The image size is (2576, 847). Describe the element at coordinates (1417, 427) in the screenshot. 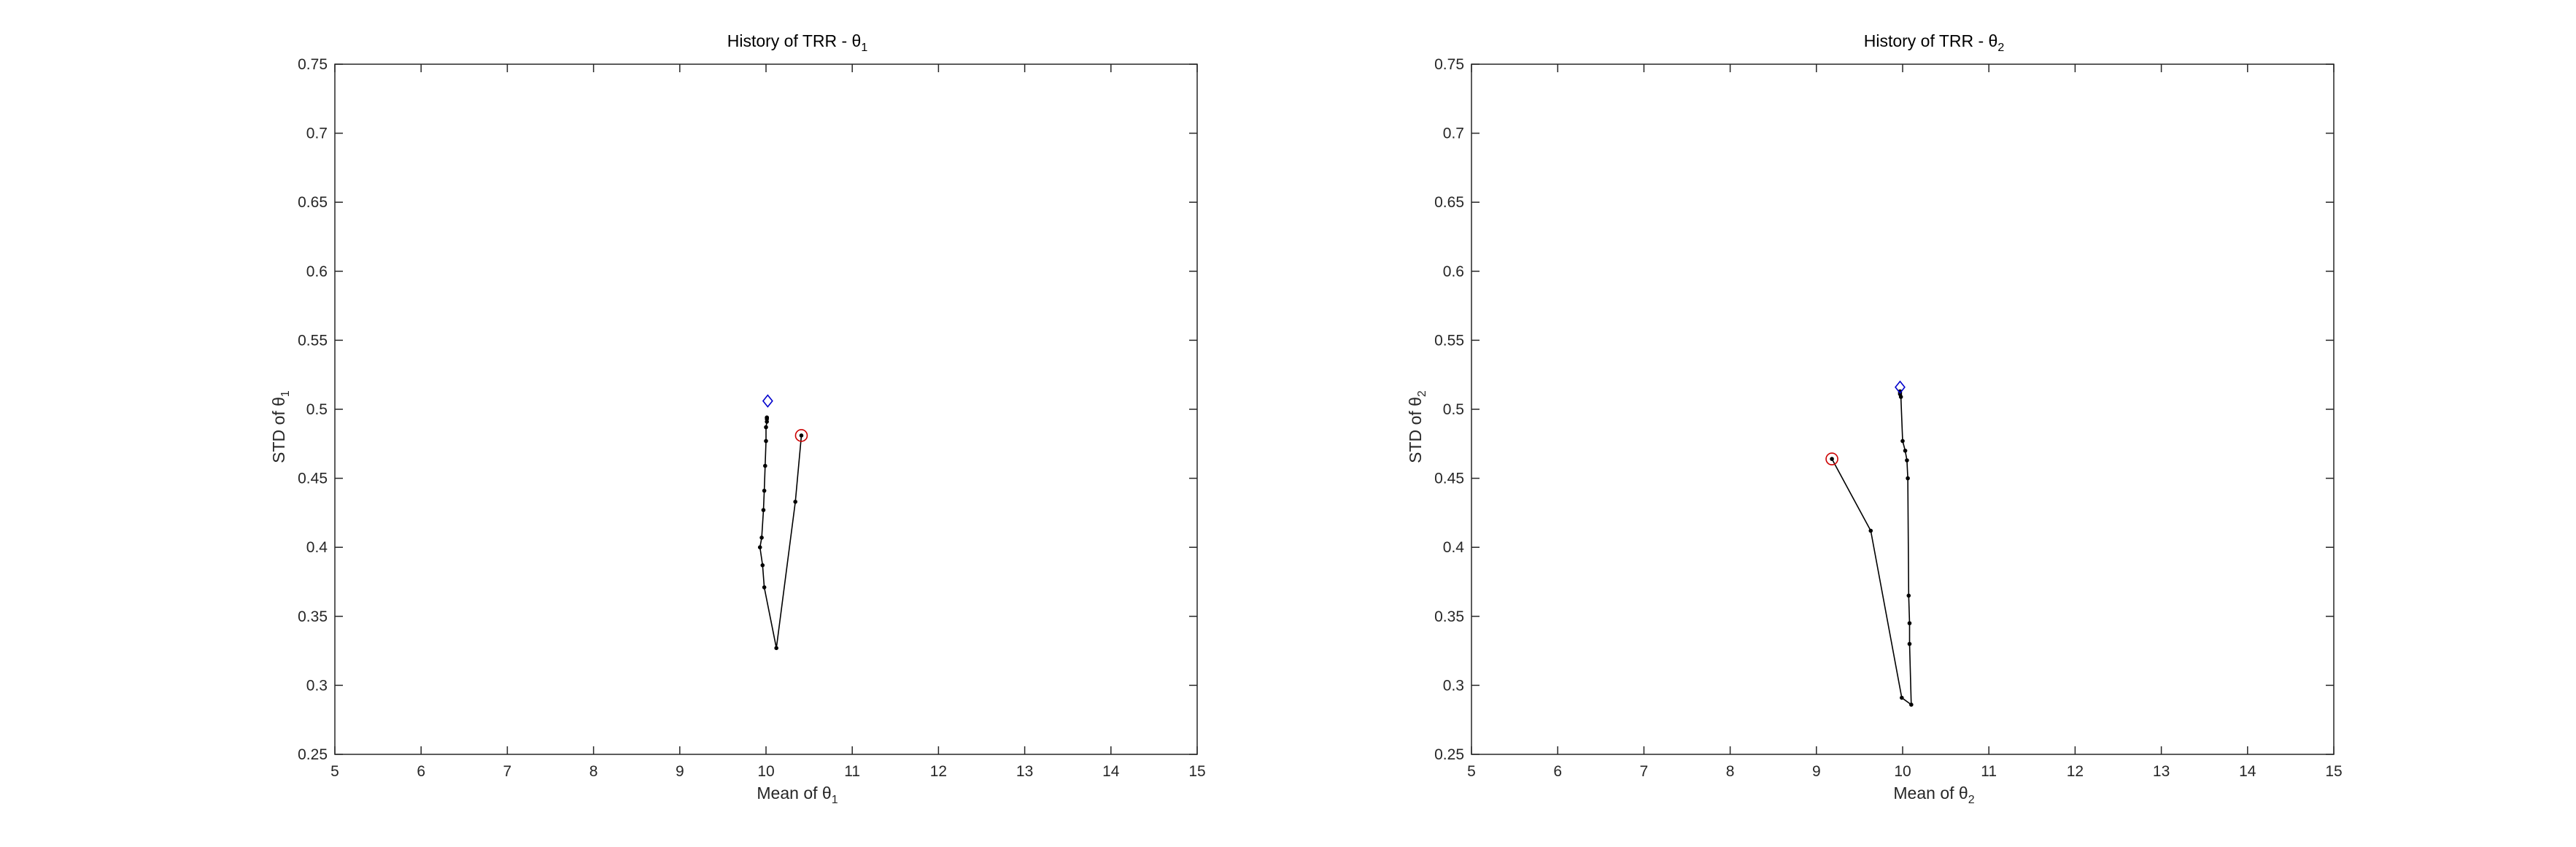

I see `y-axis-label: STD of θ2` at that location.